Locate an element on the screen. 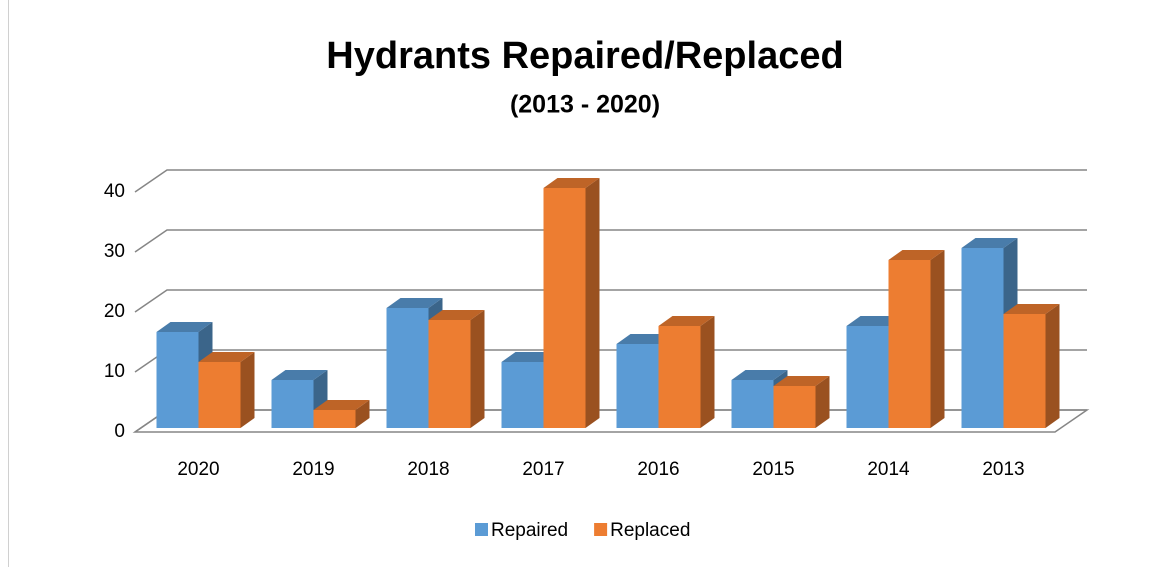 This screenshot has height=567, width=1169. y-tick-label: 30 is located at coordinates (114, 251).